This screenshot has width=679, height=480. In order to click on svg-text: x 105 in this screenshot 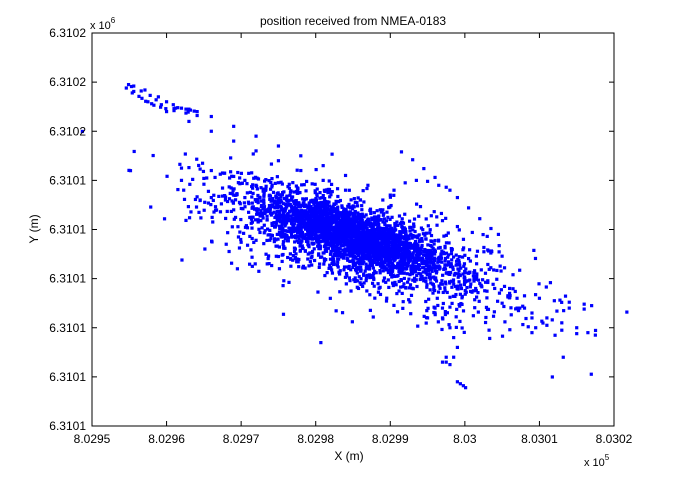, I will do `click(597, 461)`.